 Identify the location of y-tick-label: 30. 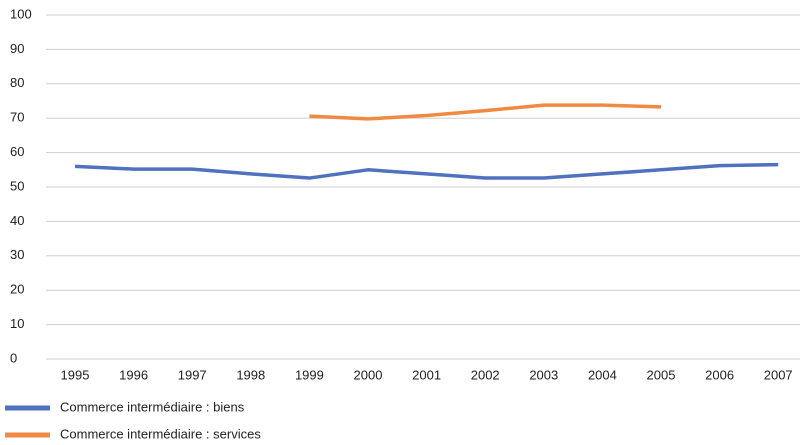
(17, 254).